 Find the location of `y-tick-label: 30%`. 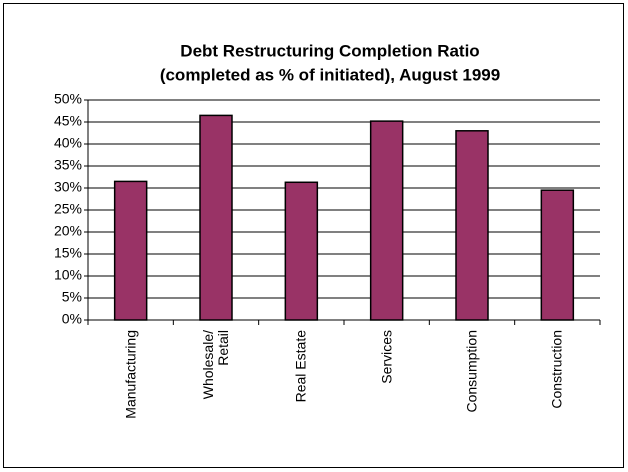

y-tick-label: 30% is located at coordinates (68, 187).